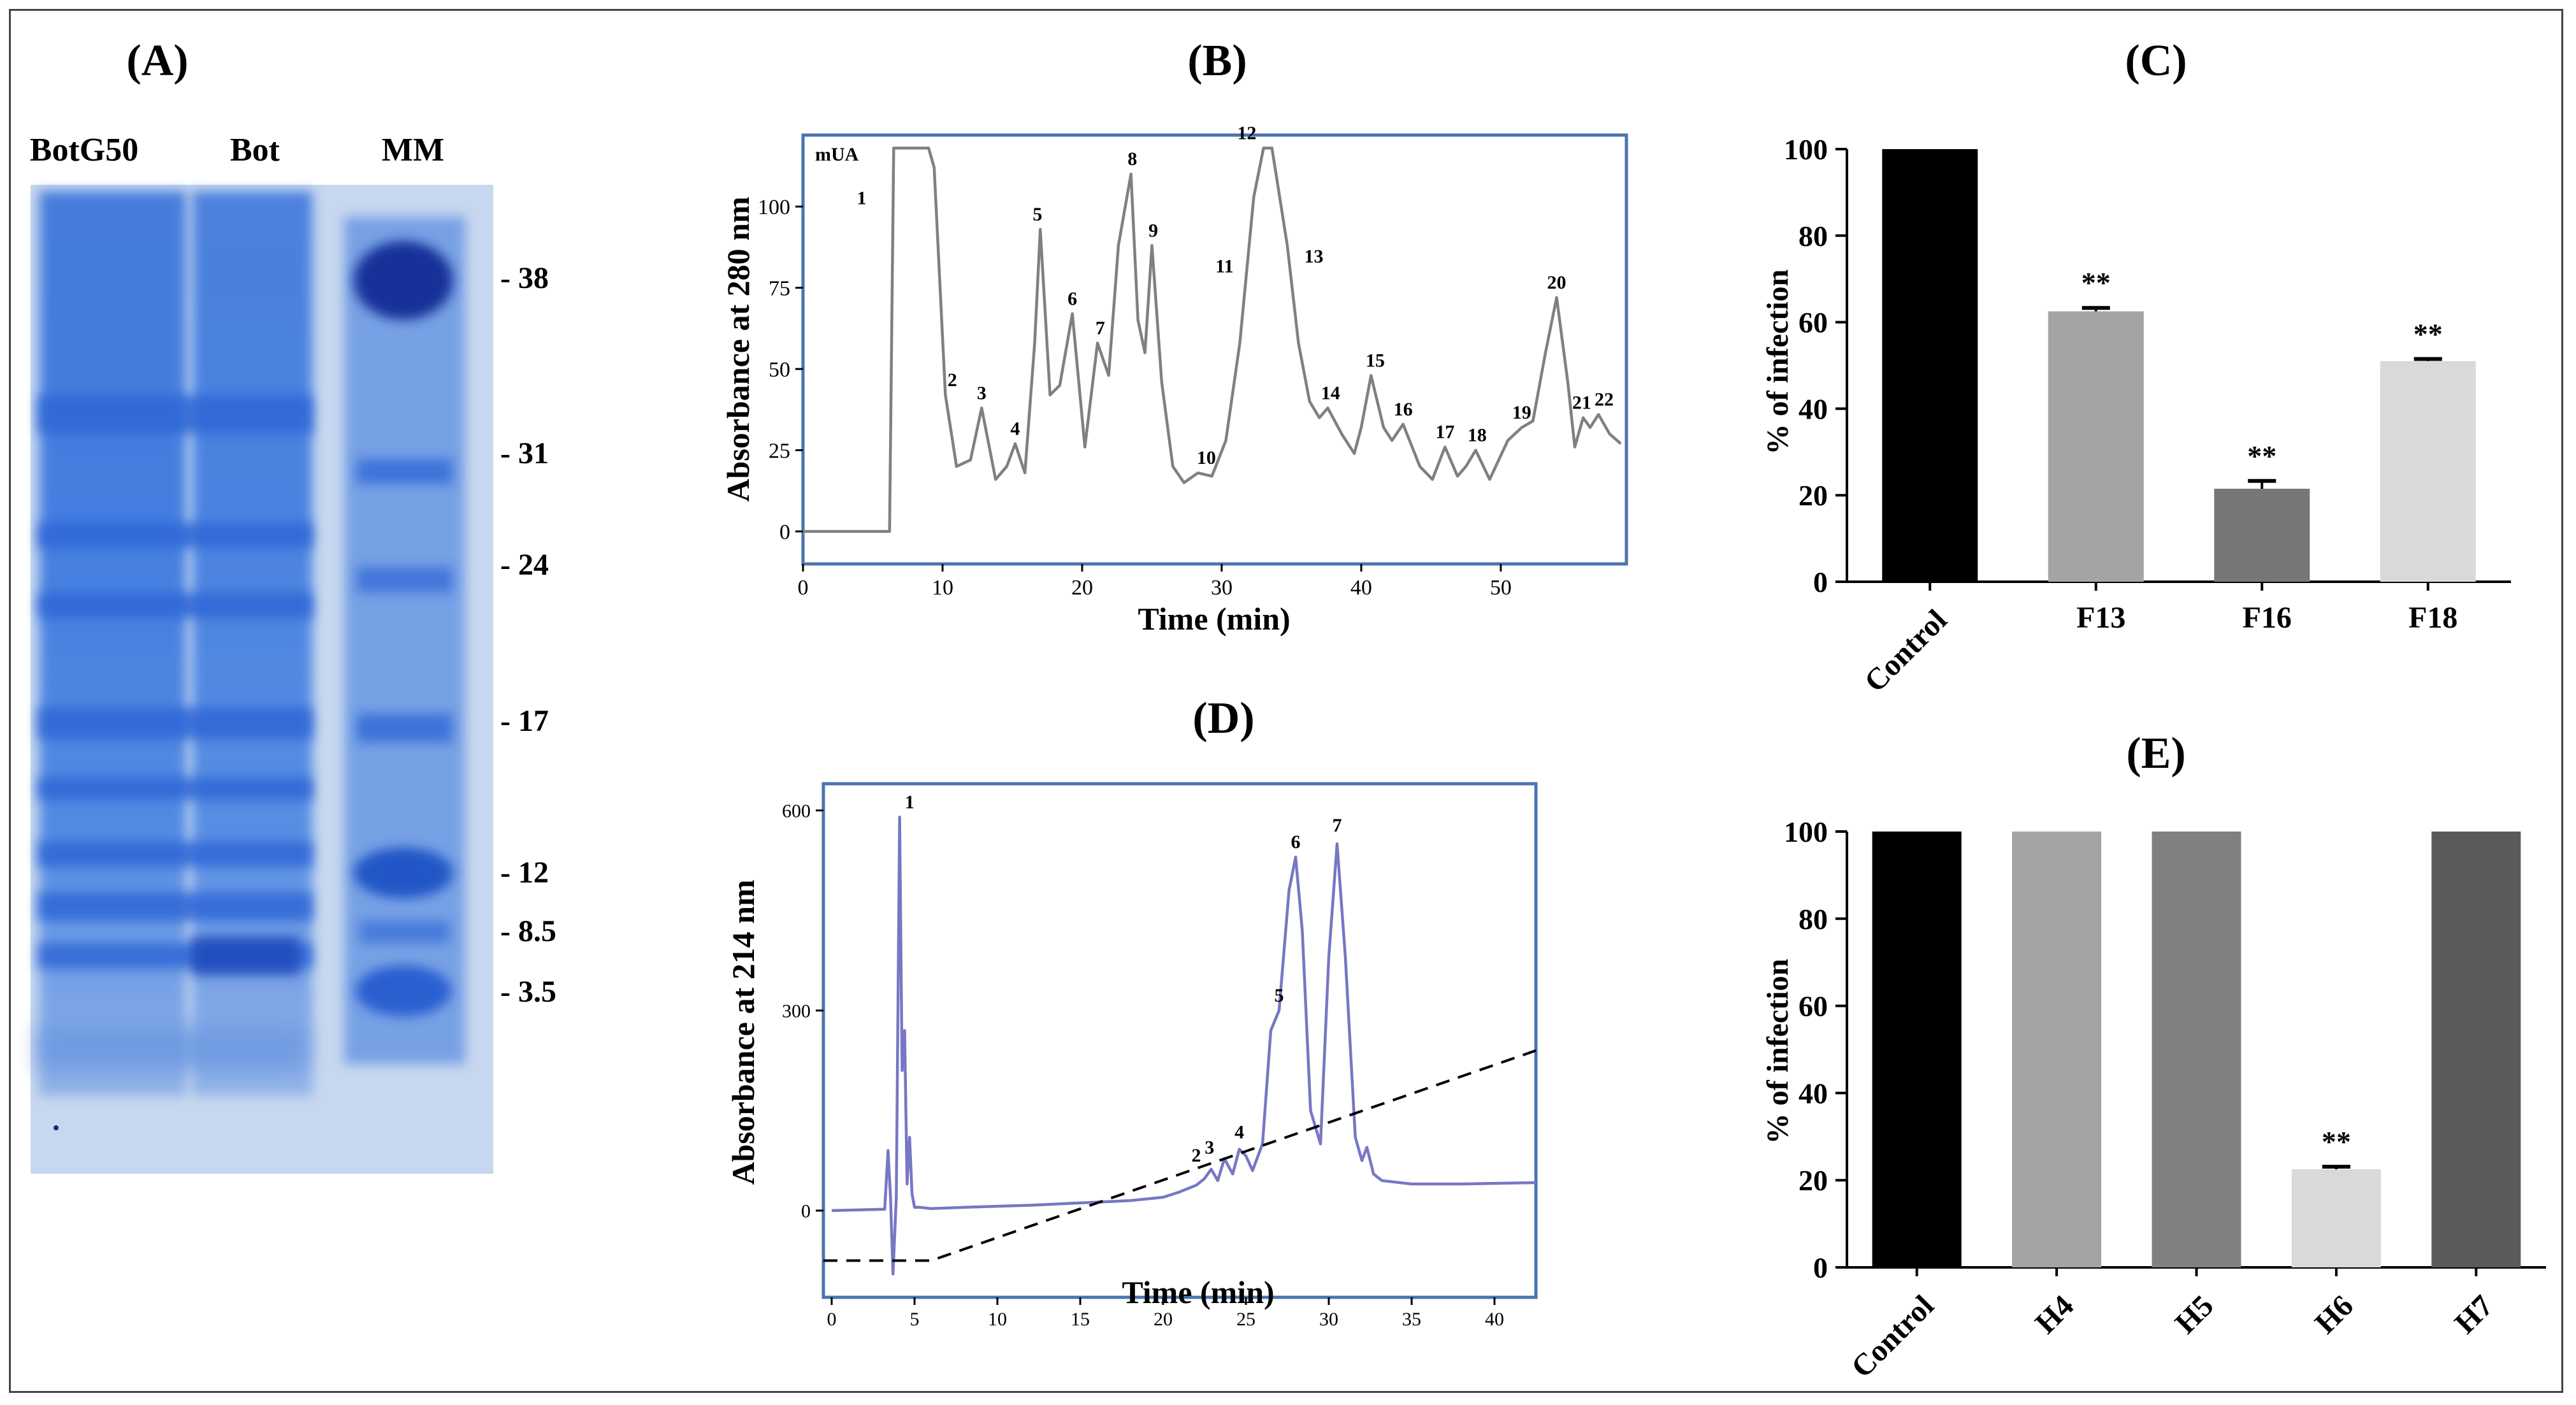  I want to click on chart-c-category-label: Control, so click(1905, 651).